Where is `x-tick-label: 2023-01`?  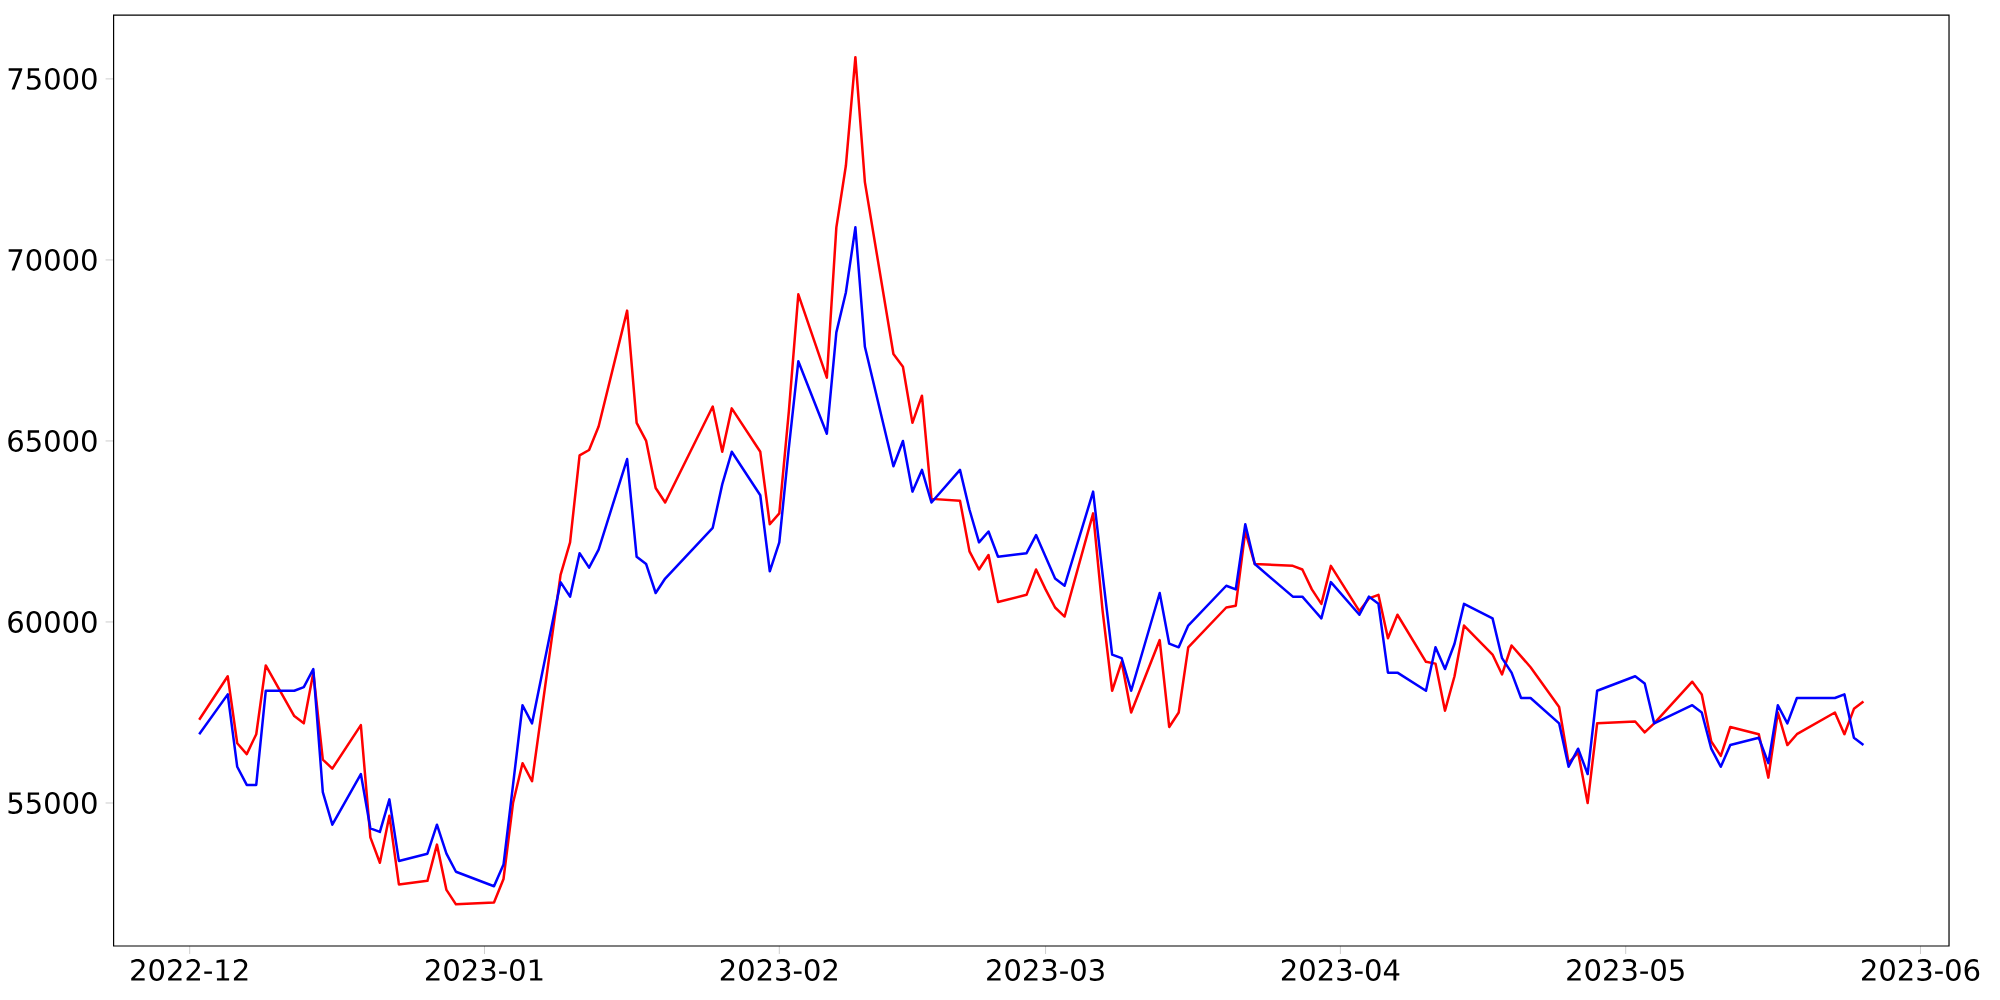
x-tick-label: 2023-01 is located at coordinates (484, 970).